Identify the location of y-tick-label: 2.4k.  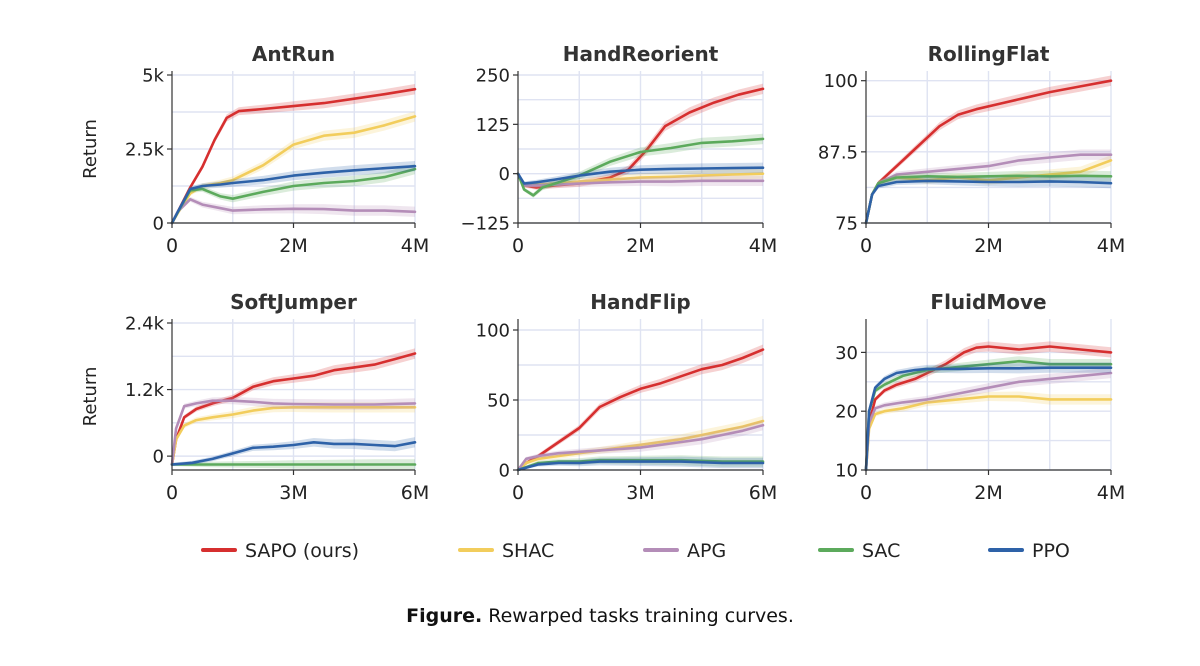
(145, 324).